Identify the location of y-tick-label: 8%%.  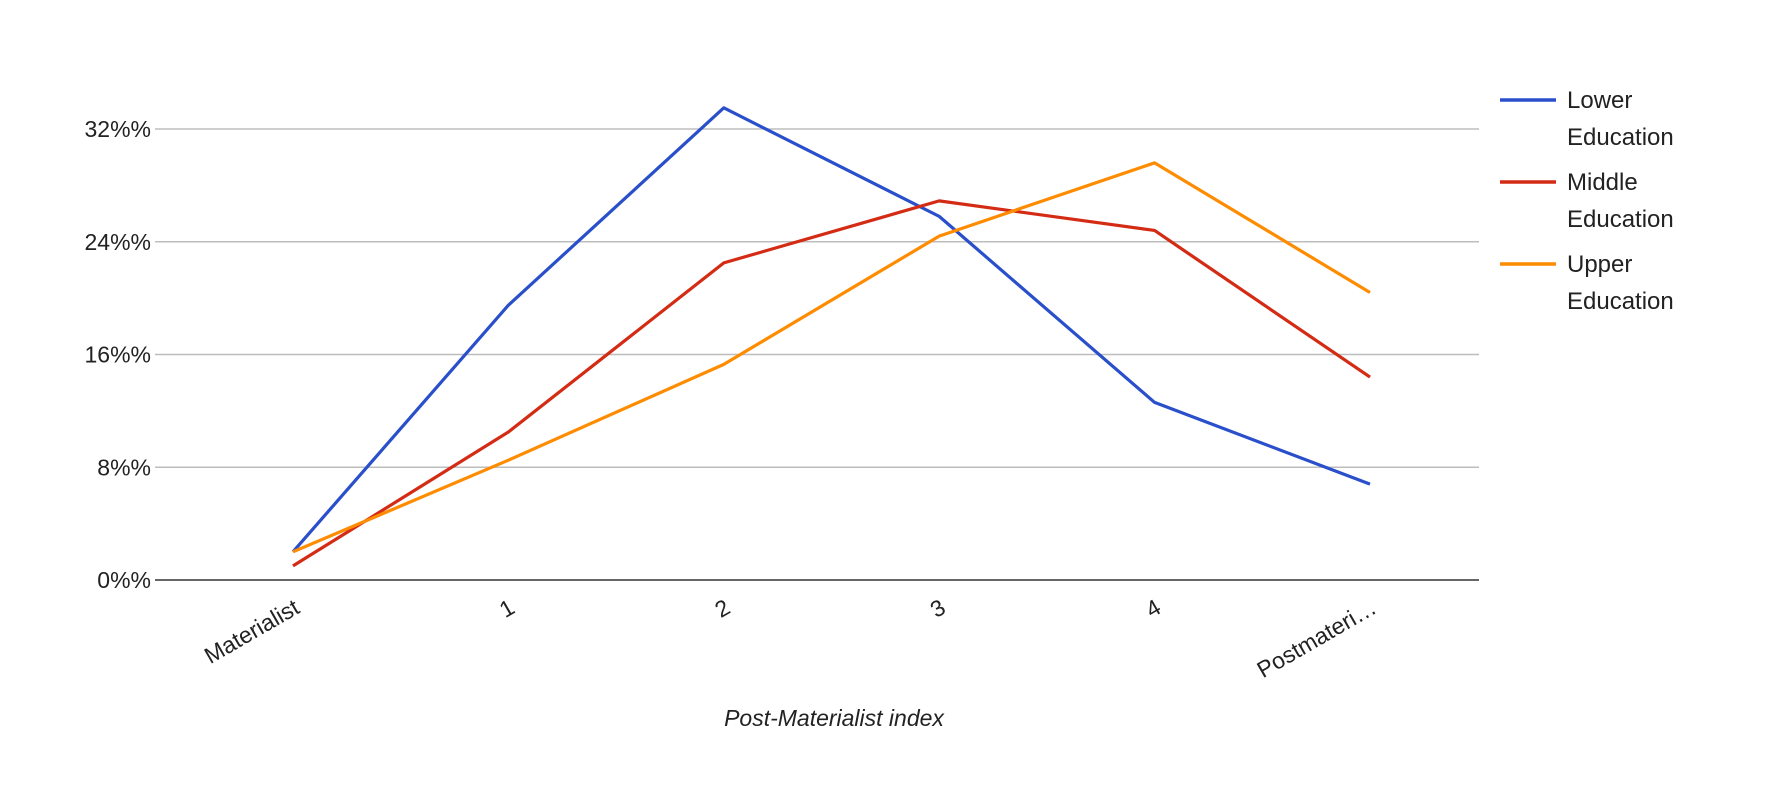
(124, 467).